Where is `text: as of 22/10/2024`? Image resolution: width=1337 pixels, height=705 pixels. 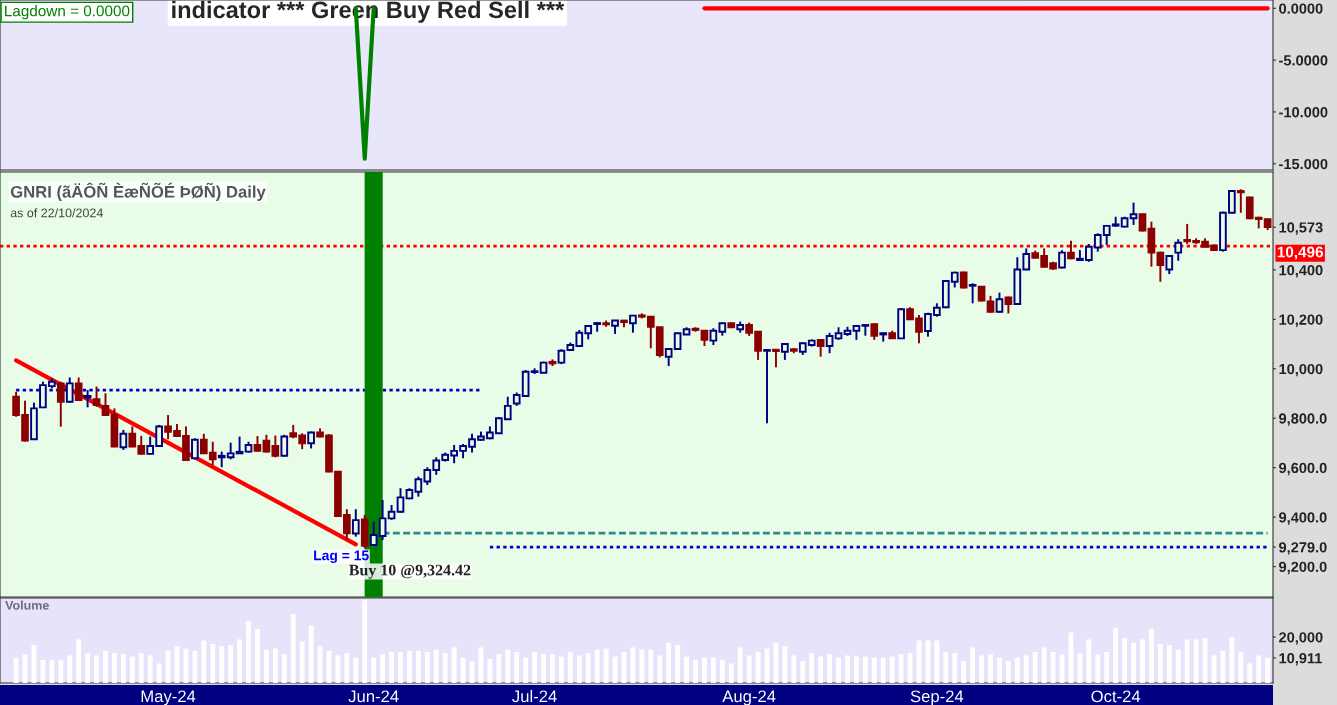 text: as of 22/10/2024 is located at coordinates (56, 213).